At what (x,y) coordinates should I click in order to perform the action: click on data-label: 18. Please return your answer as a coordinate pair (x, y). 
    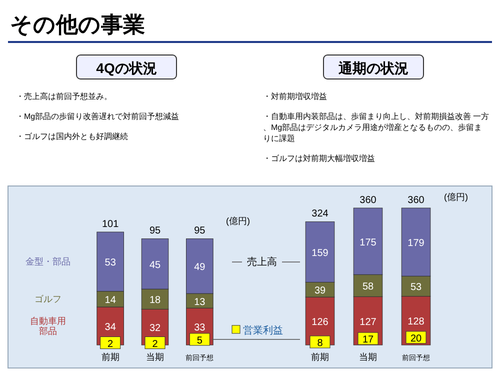
    Looking at the image, I should click on (155, 300).